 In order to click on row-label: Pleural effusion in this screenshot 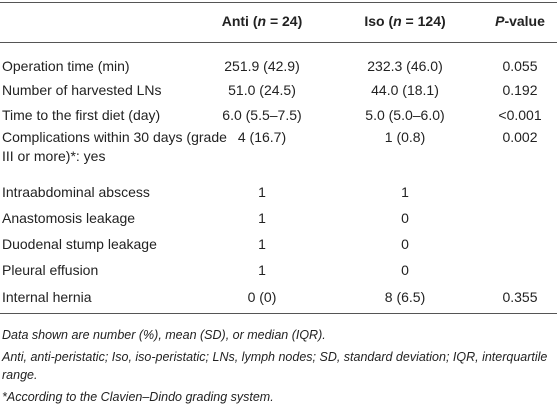, I will do `click(50, 270)`.